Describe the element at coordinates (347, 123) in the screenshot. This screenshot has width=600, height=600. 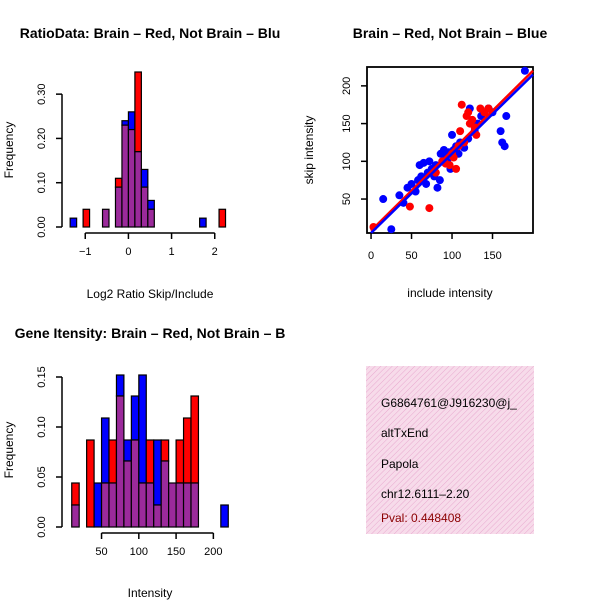
I see `scatter-y-tick-label: 150` at that location.